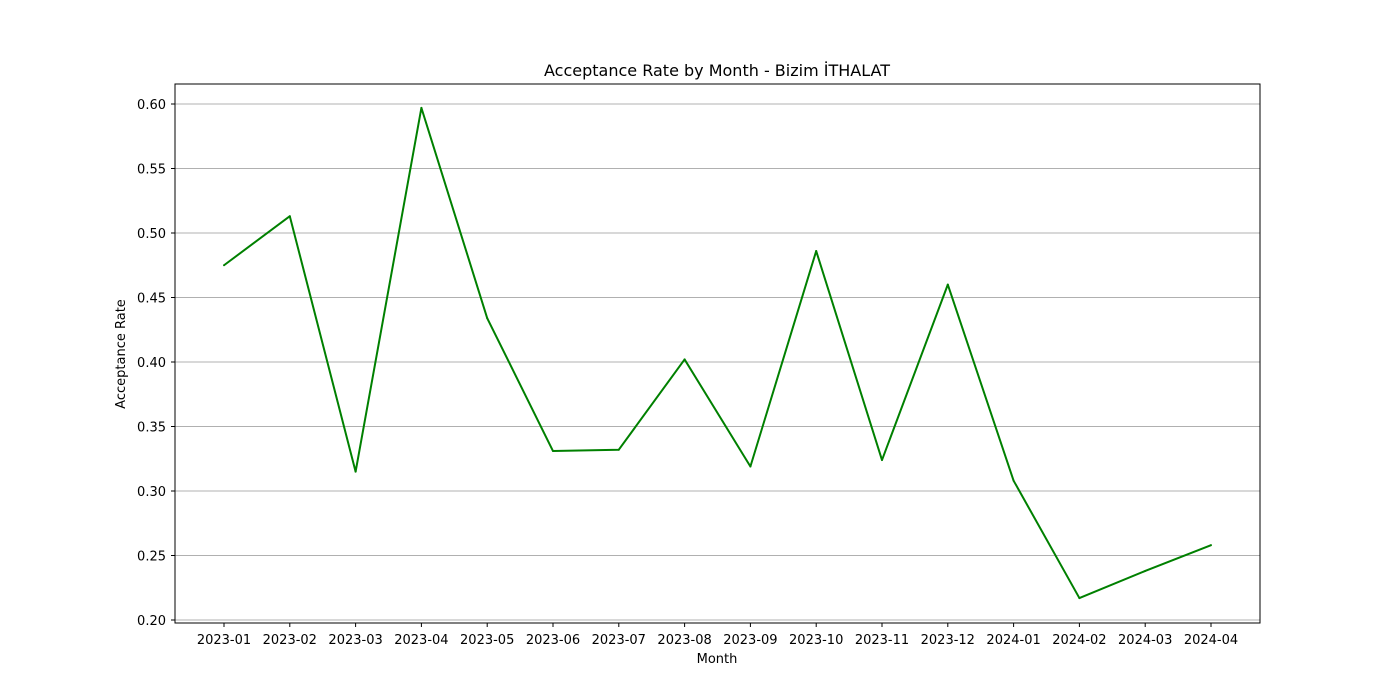 Image resolution: width=1400 pixels, height=700 pixels. Describe the element at coordinates (224, 640) in the screenshot. I see `x-tick-label: 2023-01` at that location.